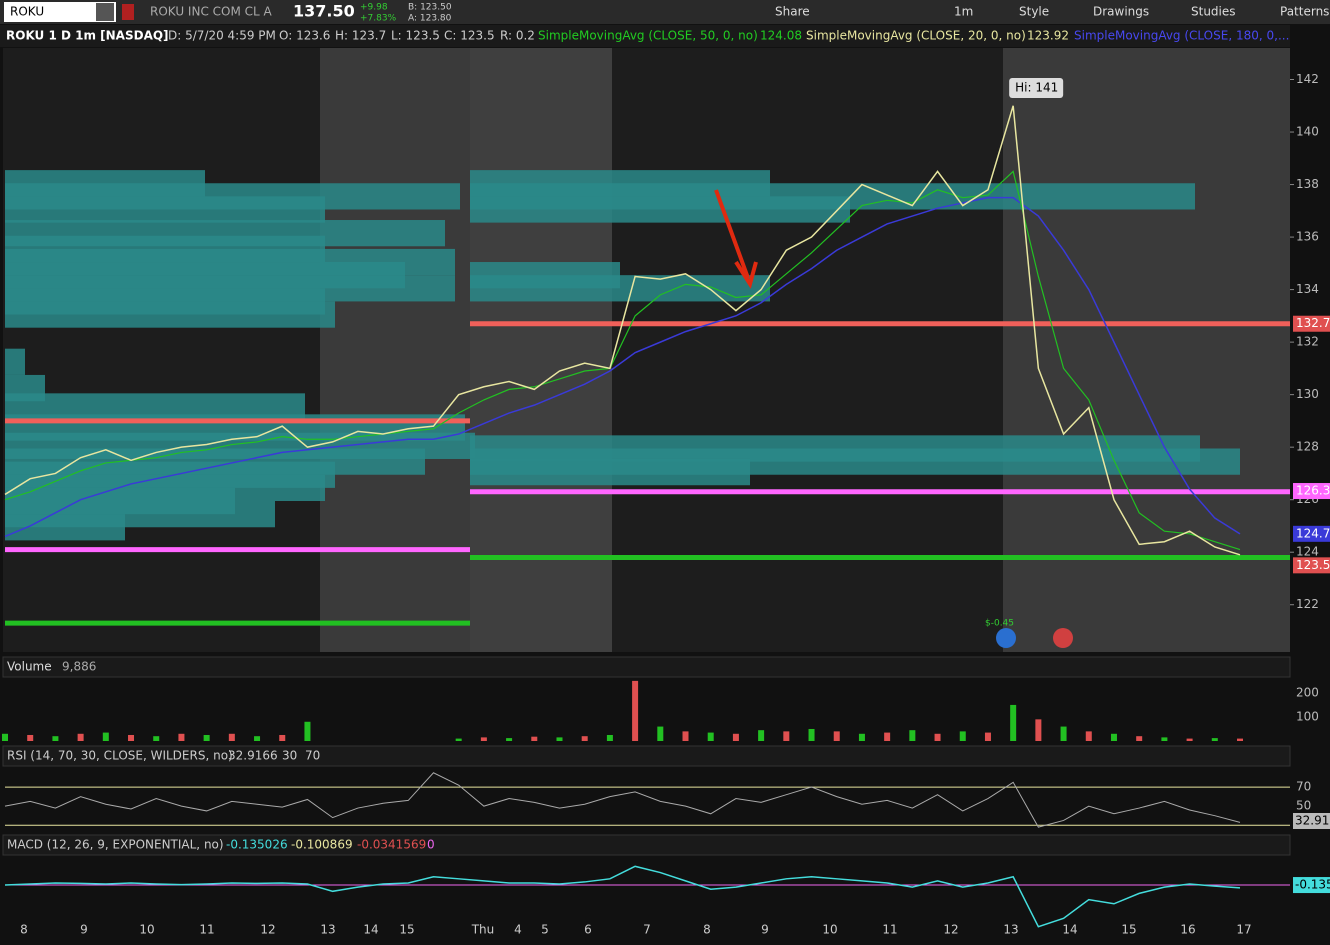 The height and width of the screenshot is (945, 1330). What do you see at coordinates (1304, 12) in the screenshot?
I see `toolbar-button: Patterns` at bounding box center [1304, 12].